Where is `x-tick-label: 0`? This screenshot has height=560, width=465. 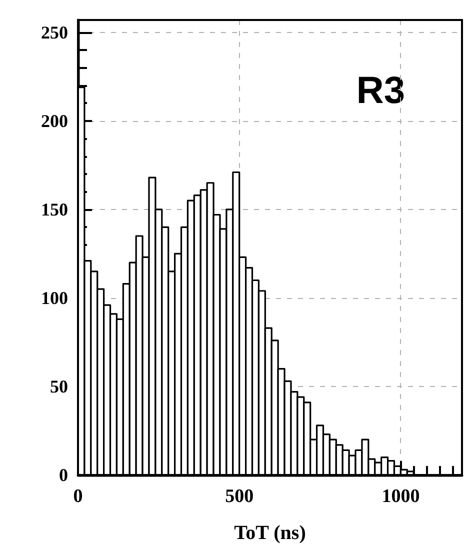
x-tick-label: 0 is located at coordinates (78, 496).